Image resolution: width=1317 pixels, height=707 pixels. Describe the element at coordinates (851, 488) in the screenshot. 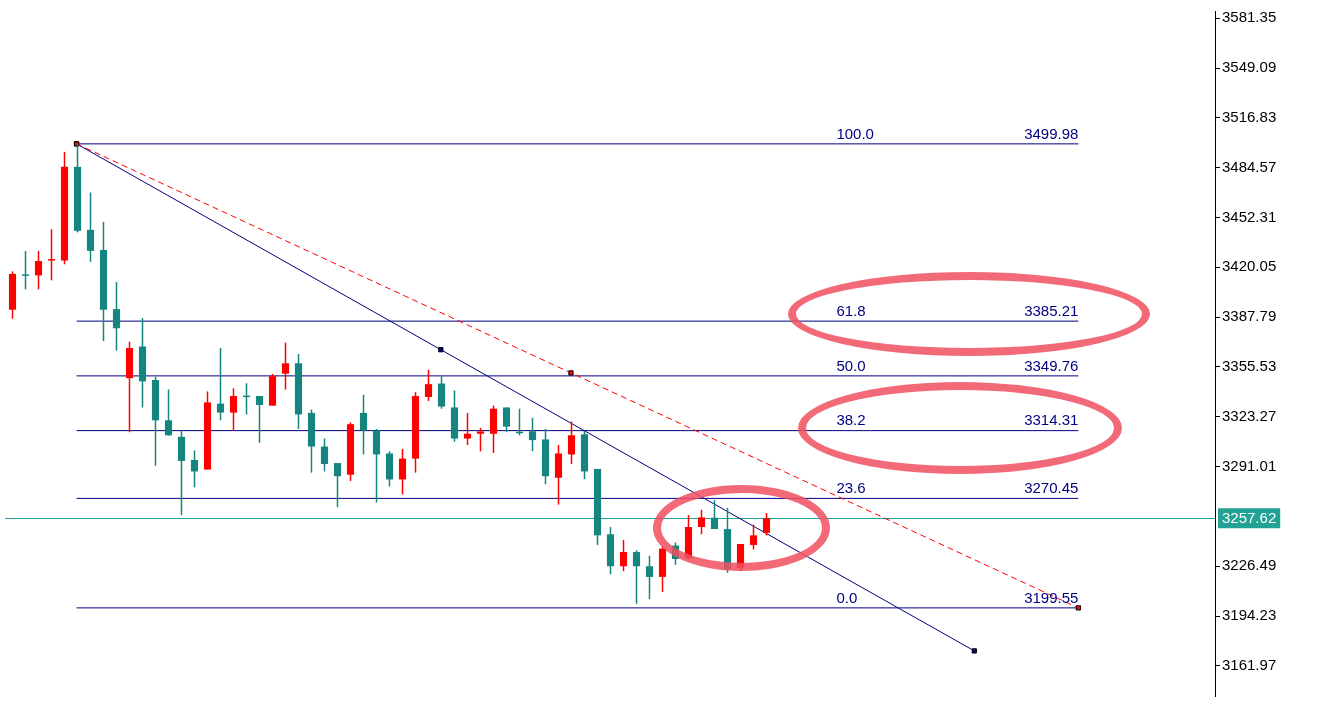

I see `series-label: 23.6` at that location.